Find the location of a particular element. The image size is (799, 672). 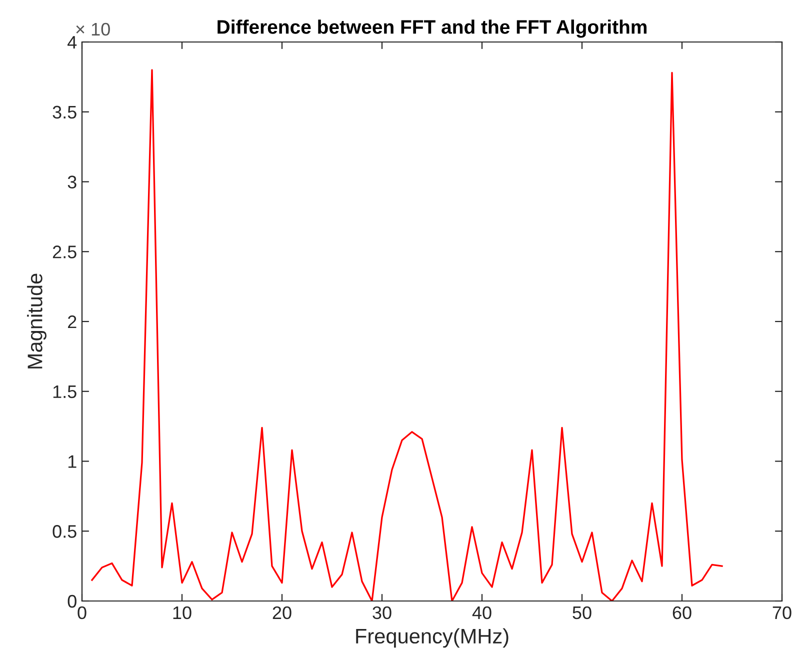

x-tick-label: 10 is located at coordinates (182, 613).